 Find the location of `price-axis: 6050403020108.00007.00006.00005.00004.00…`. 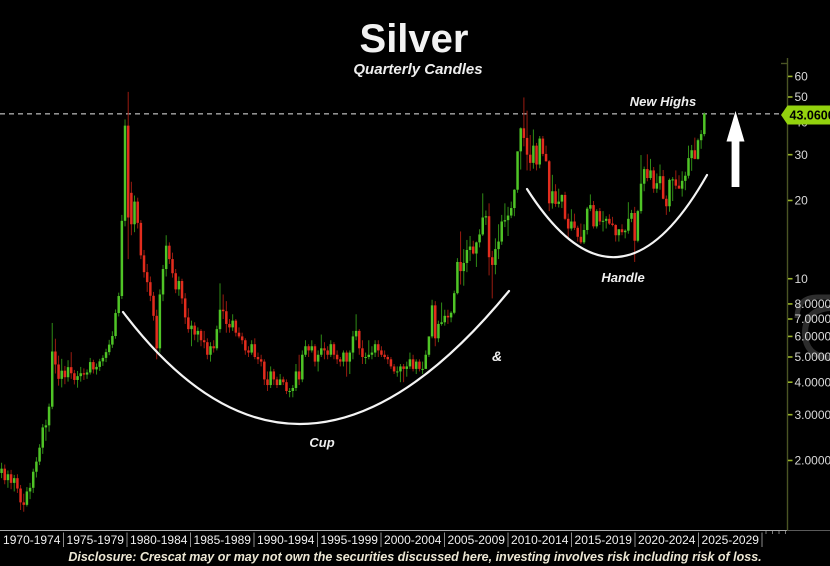

price-axis: 6050403020108.00007.00006.00005.00004.00… is located at coordinates (809, 269).